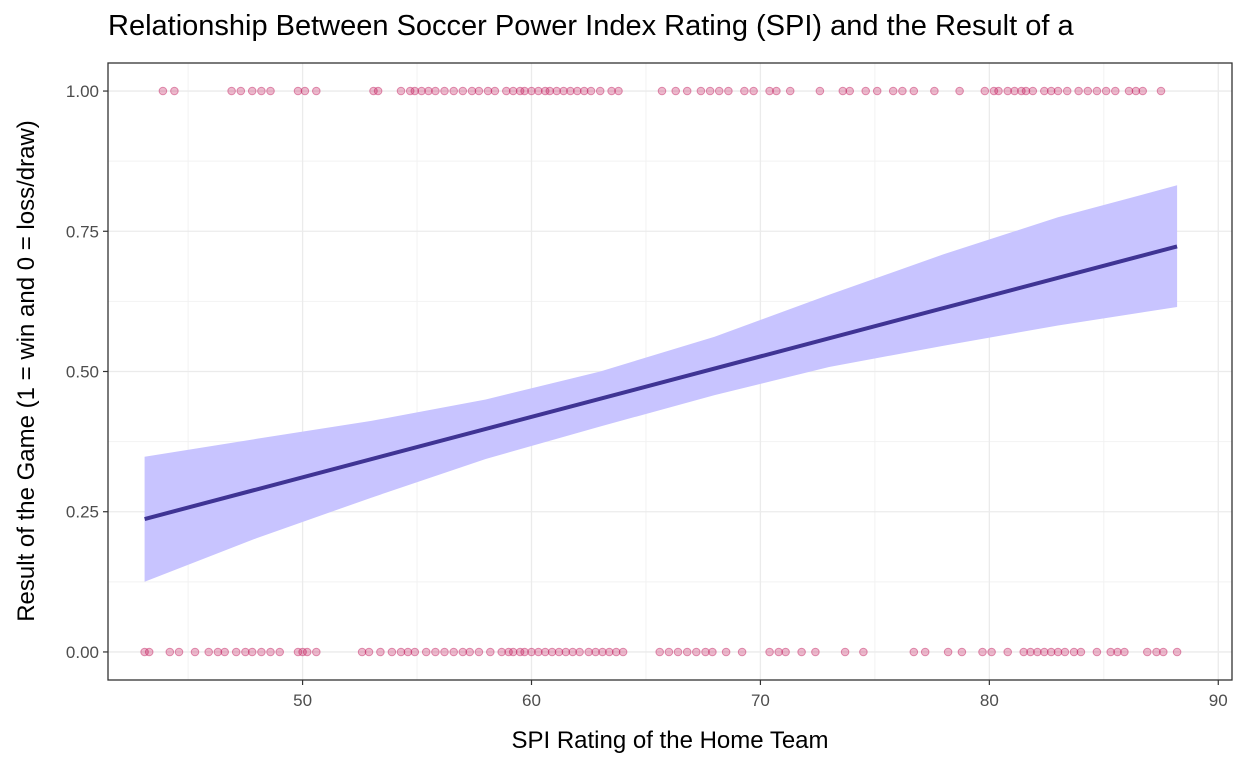  What do you see at coordinates (82, 231) in the screenshot?
I see `y-tick-label: 0.75` at bounding box center [82, 231].